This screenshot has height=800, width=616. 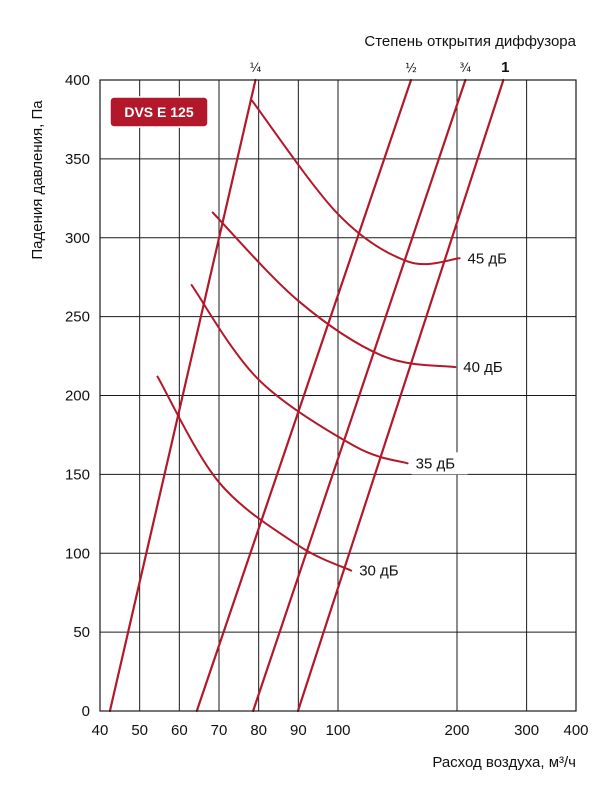 I want to click on x-tick-90: 90, so click(x=298, y=730).